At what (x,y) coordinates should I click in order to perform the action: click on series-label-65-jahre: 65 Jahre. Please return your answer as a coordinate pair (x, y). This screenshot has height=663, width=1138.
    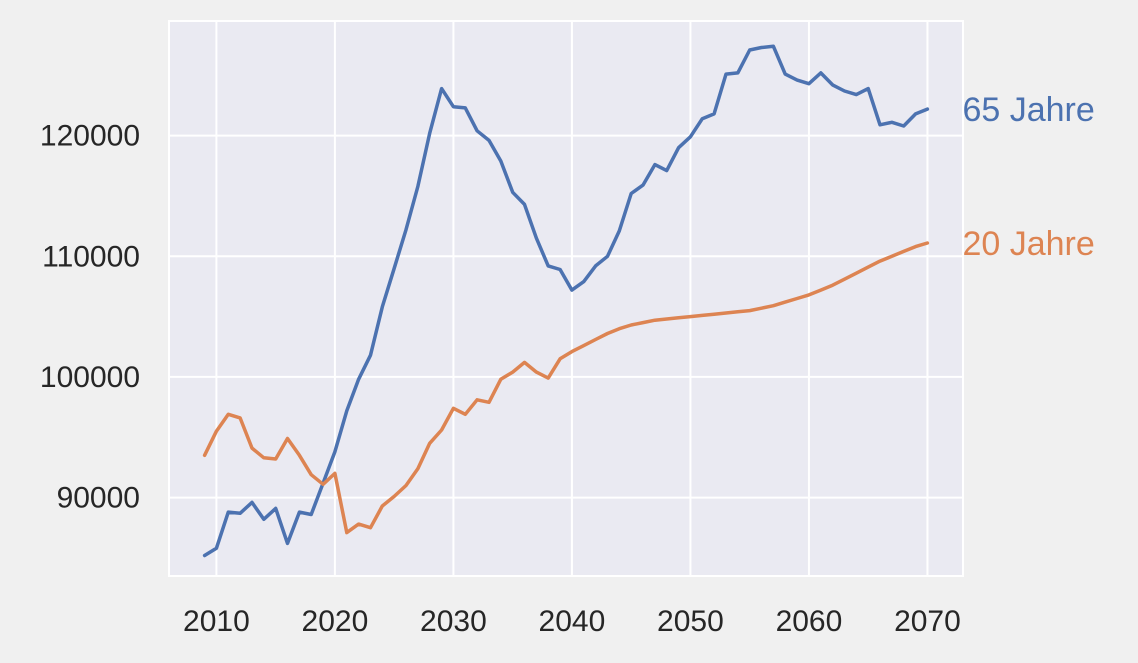
    Looking at the image, I should click on (1028, 110).